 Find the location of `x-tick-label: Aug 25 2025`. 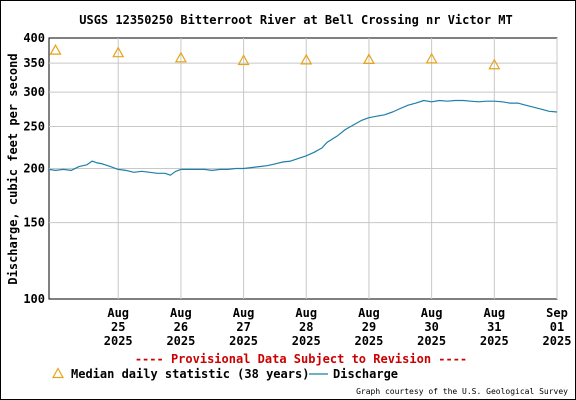

x-tick-label: Aug 25 2025 is located at coordinates (118, 327).